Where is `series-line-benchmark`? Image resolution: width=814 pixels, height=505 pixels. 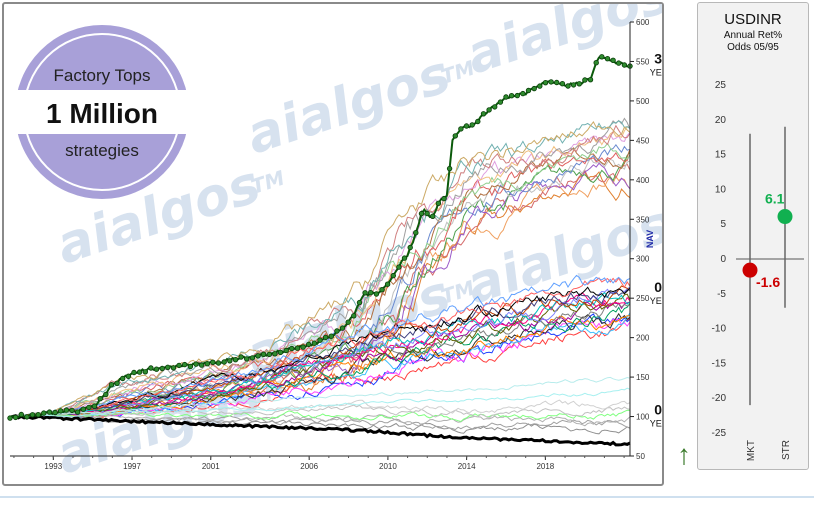 series-line-benchmark is located at coordinates (320, 430).